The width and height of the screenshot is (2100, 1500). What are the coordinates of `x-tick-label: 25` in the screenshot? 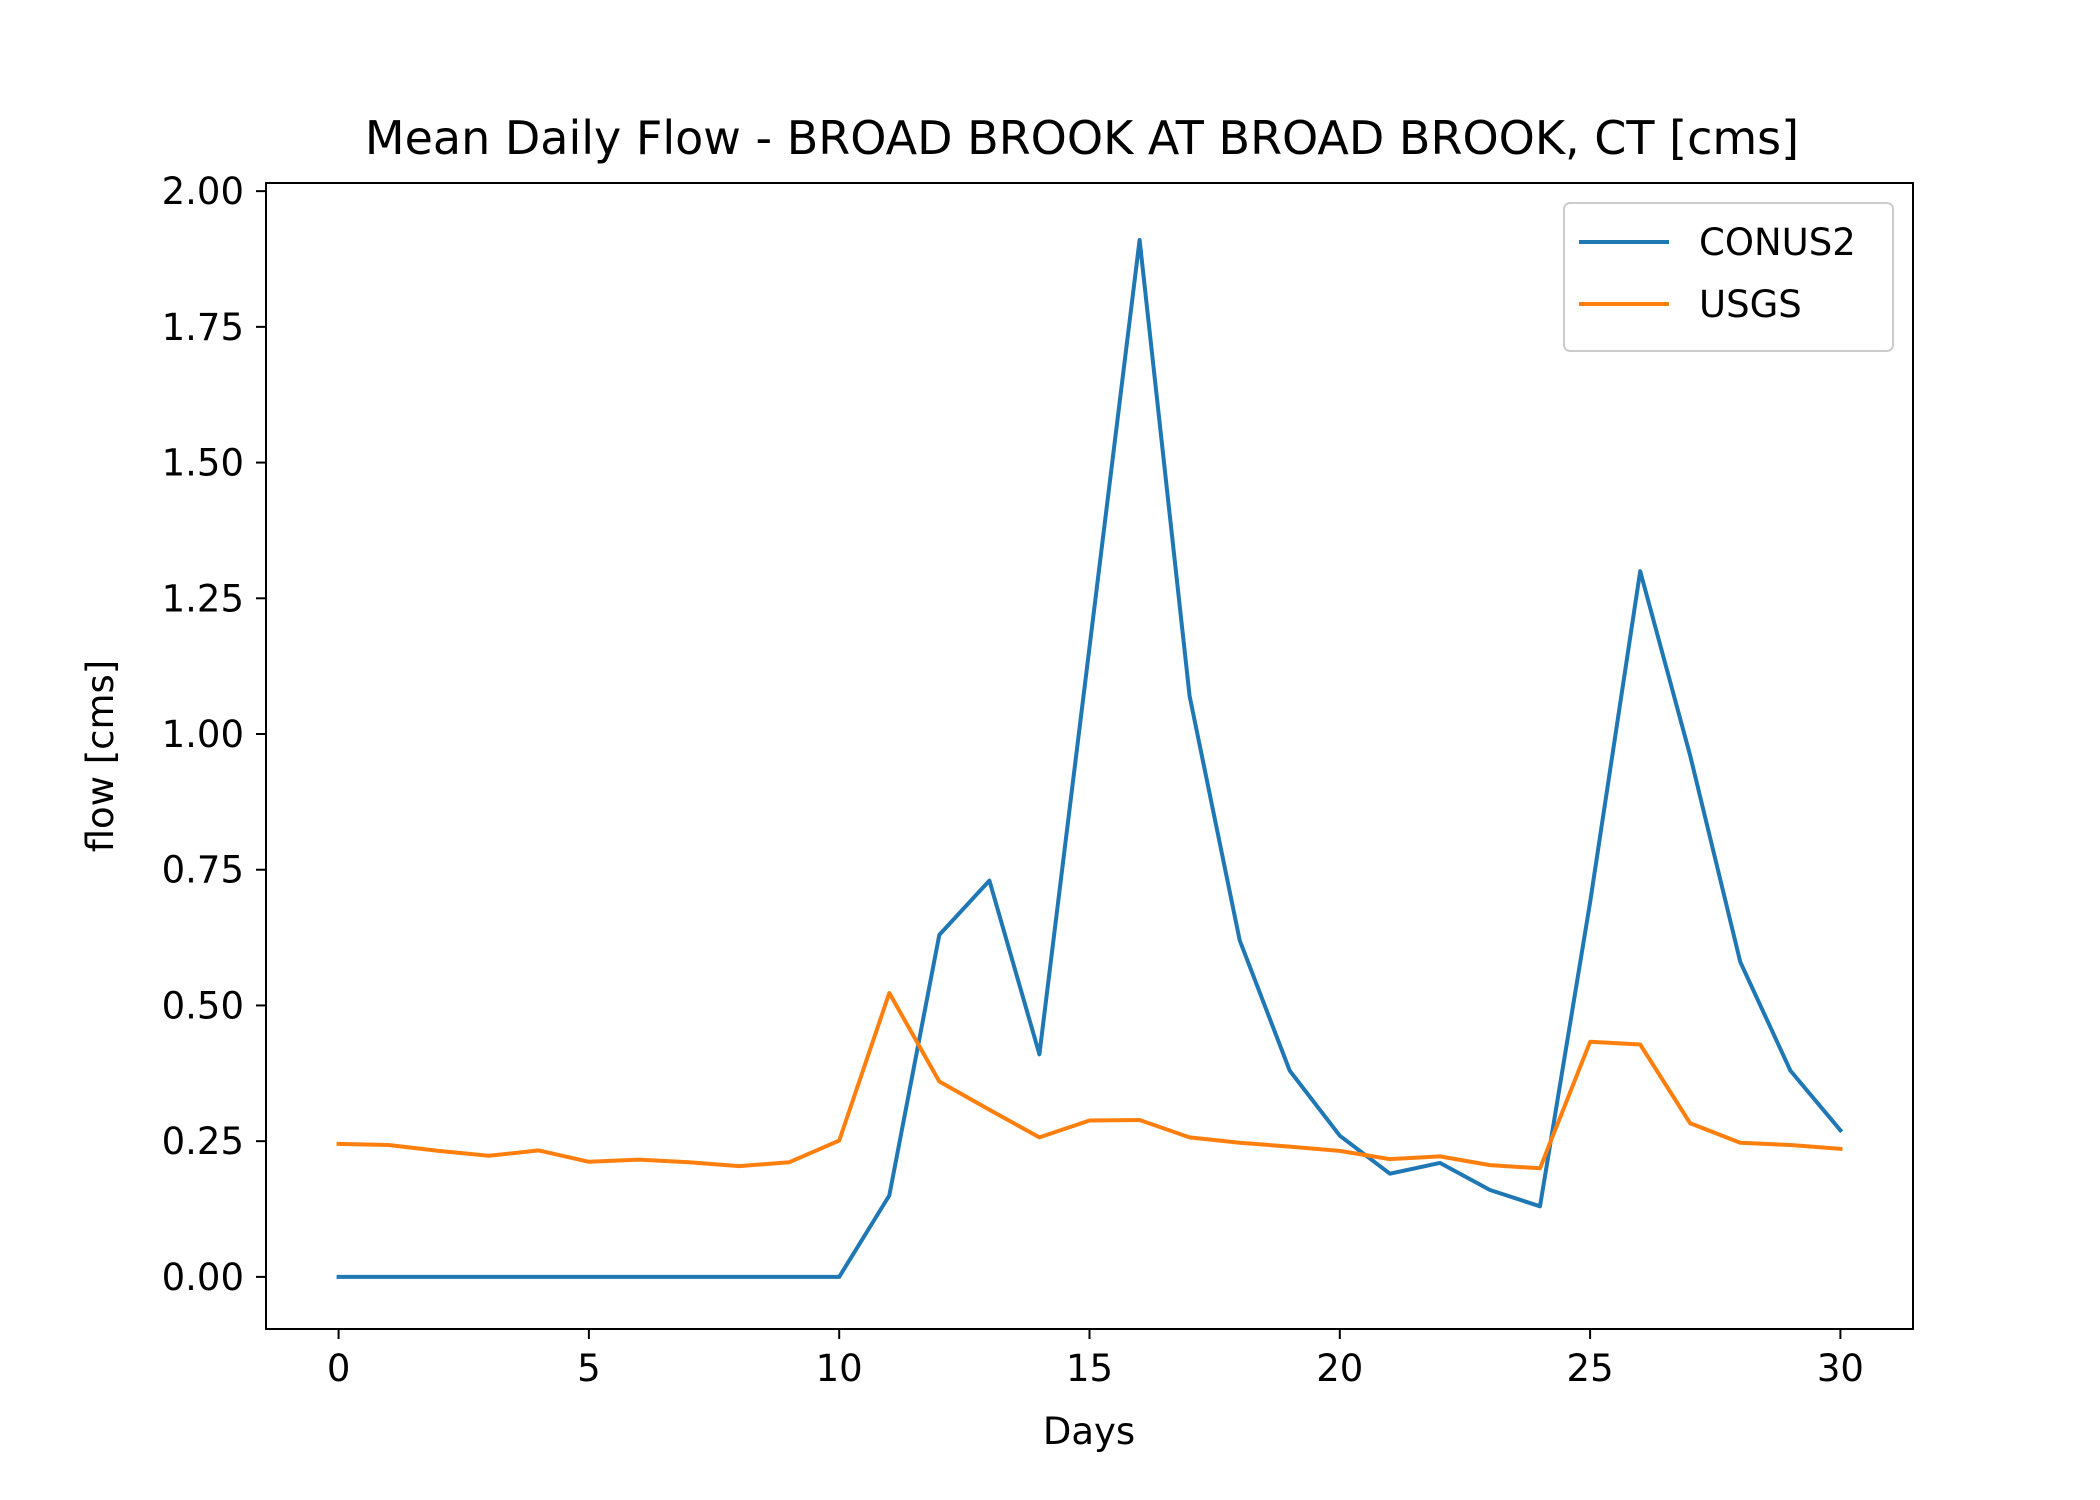 It's located at (1590, 1368).